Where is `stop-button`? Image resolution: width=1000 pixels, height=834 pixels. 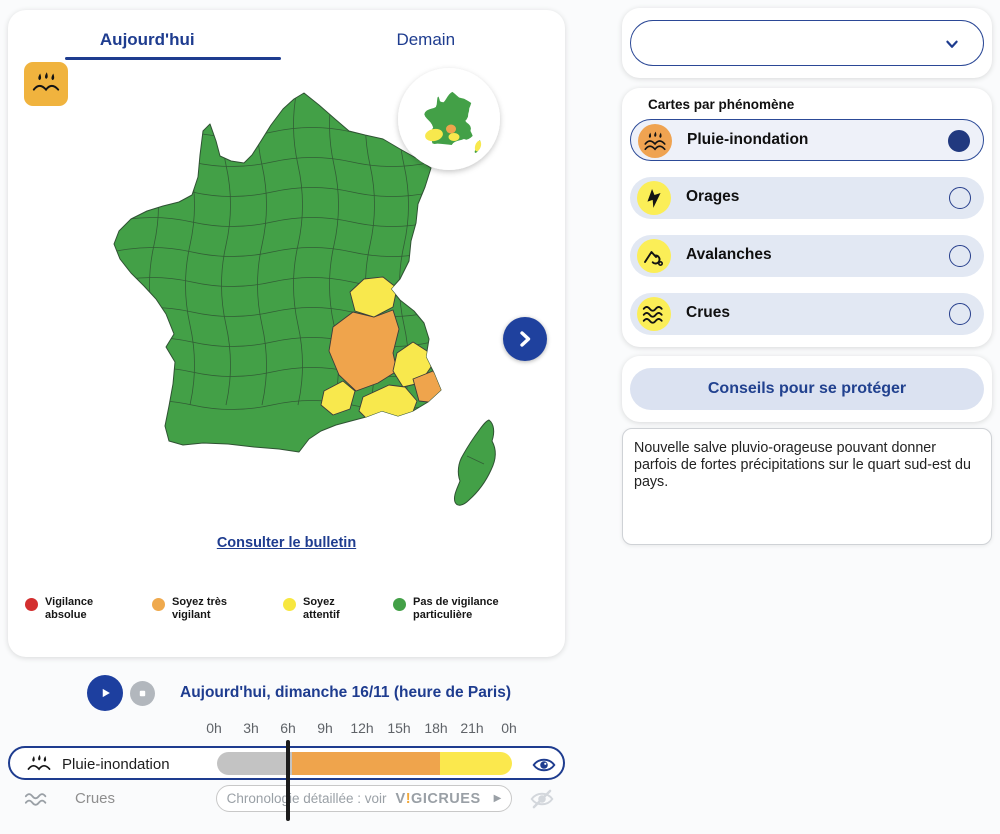 stop-button is located at coordinates (142, 693).